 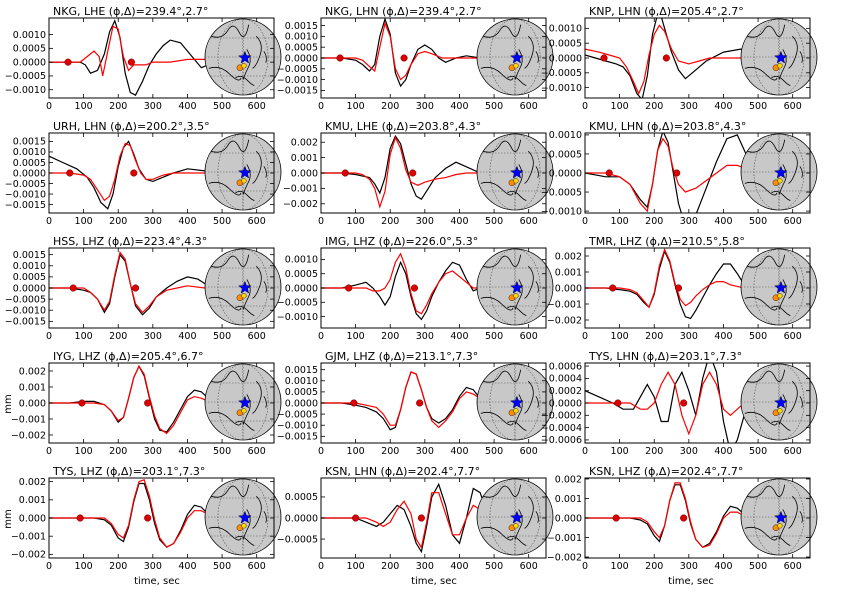 What do you see at coordinates (157, 581) in the screenshot?
I see `x-axis-label: time, sec` at bounding box center [157, 581].